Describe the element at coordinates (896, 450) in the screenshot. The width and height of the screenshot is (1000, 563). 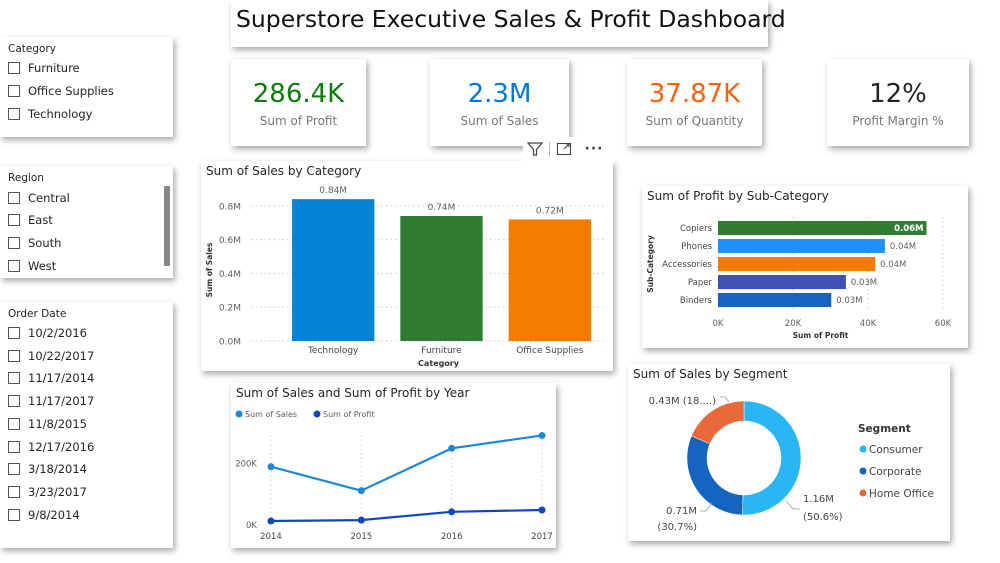
I see `legend-label: Consumer` at that location.